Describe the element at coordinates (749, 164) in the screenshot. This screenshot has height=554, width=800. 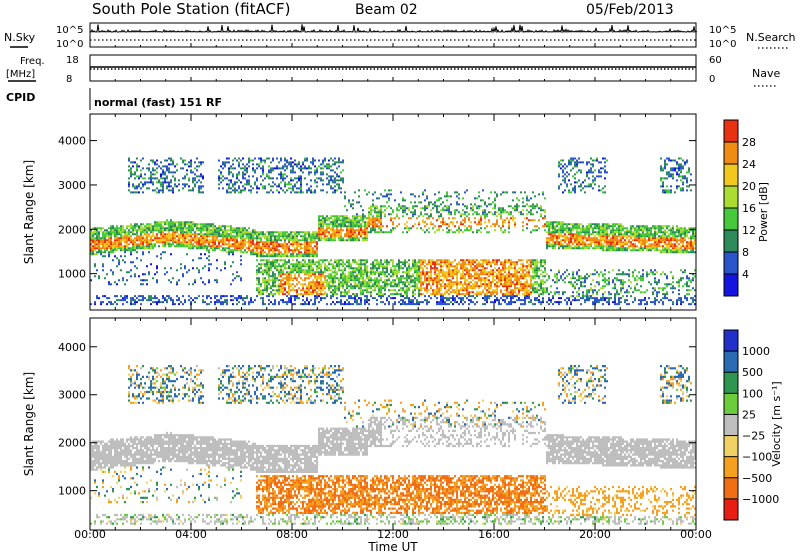
I see `power-colorbar-label: 24` at that location.